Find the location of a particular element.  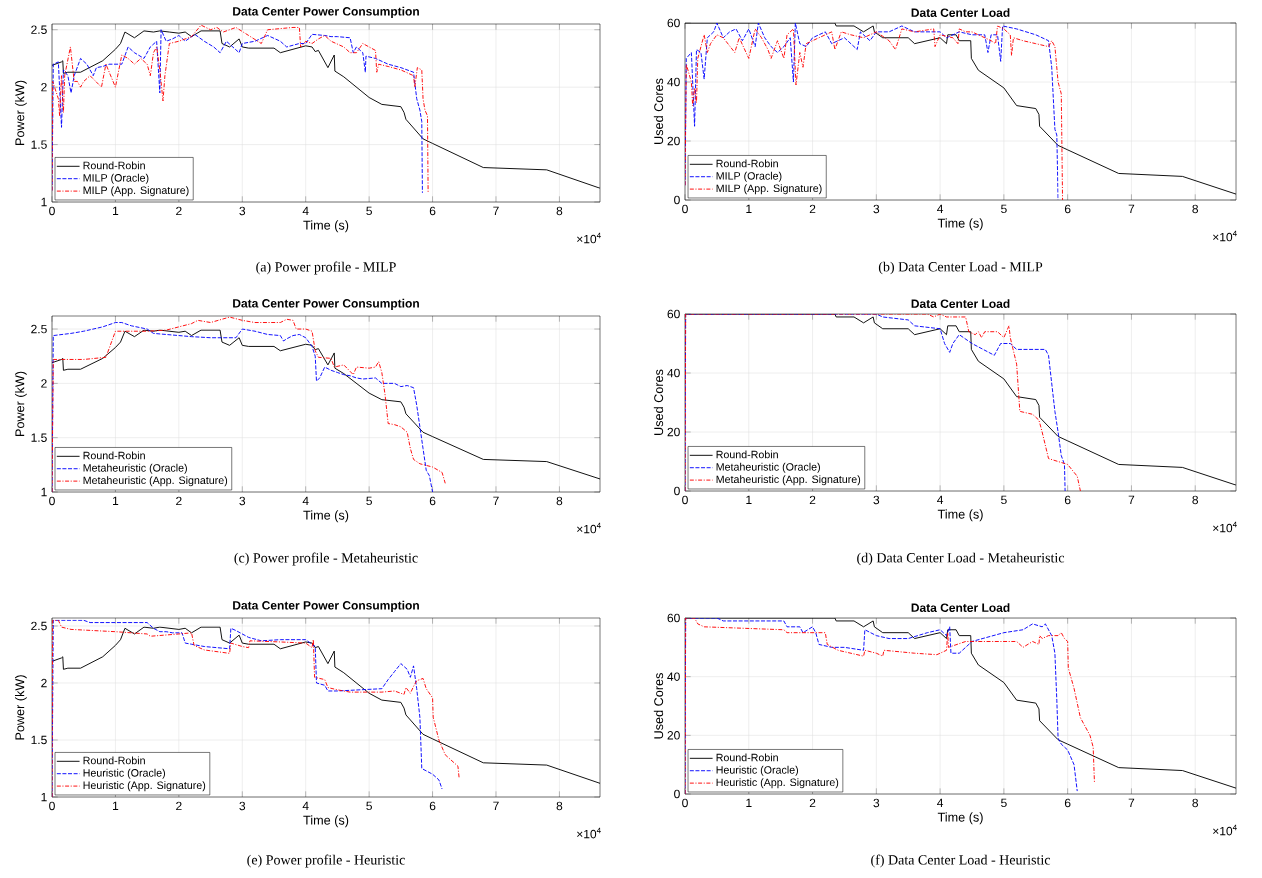

text: (f) Data Center Load - Heuristic is located at coordinates (961, 861).